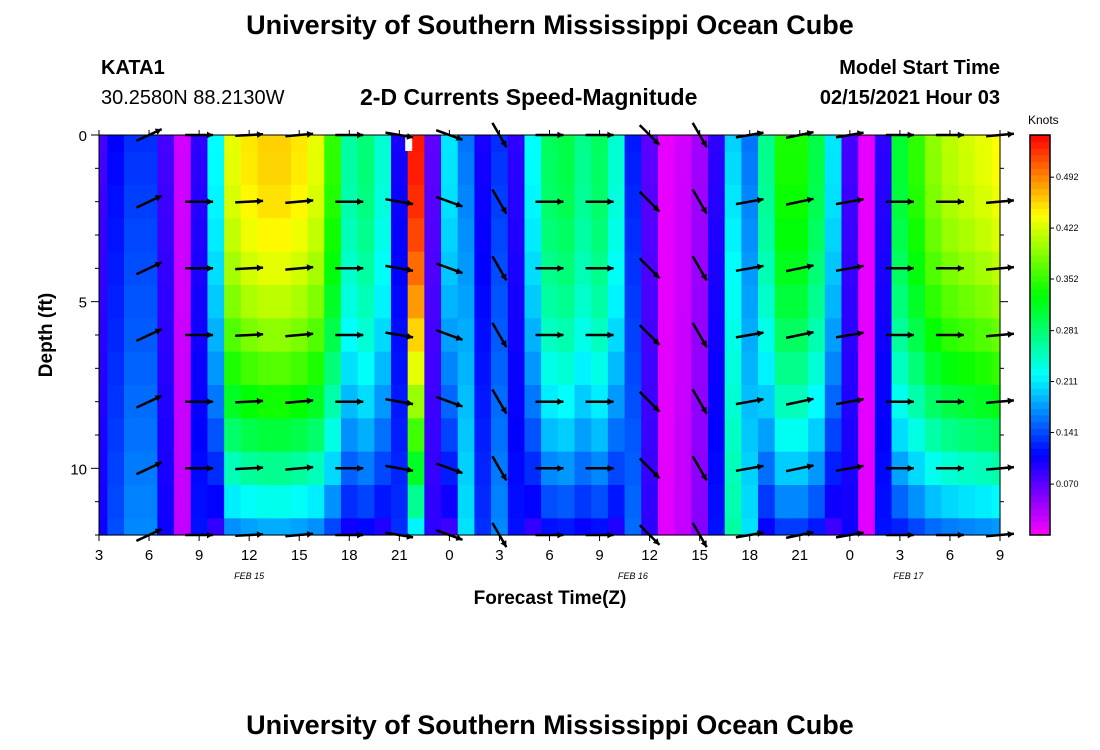 This screenshot has width=1100, height=750. Describe the element at coordinates (799, 555) in the screenshot. I see `x-tick-label: 21` at that location.